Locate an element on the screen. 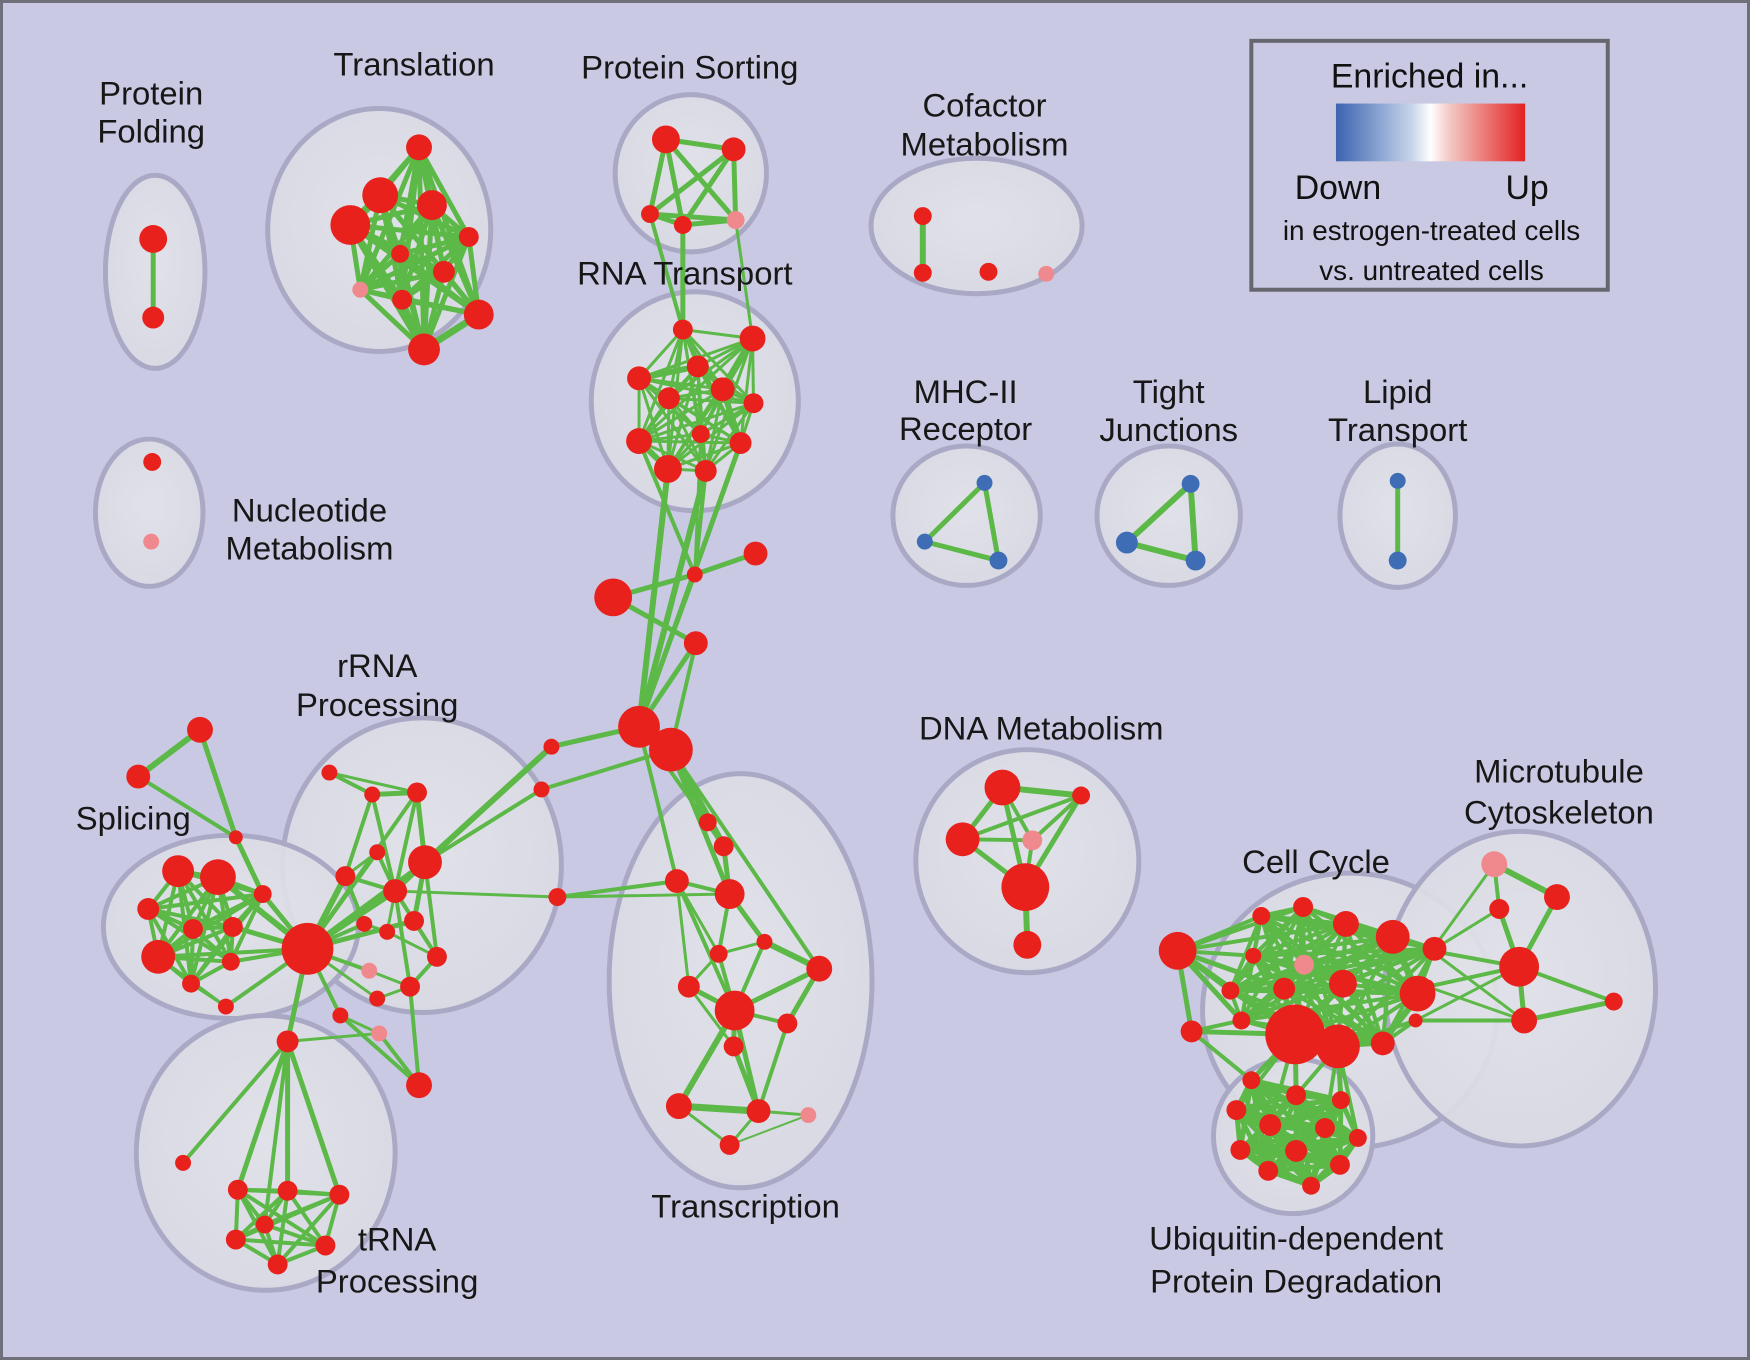 This screenshot has height=1360, width=1750. edge-rt7-rt10 is located at coordinates (705, 420).